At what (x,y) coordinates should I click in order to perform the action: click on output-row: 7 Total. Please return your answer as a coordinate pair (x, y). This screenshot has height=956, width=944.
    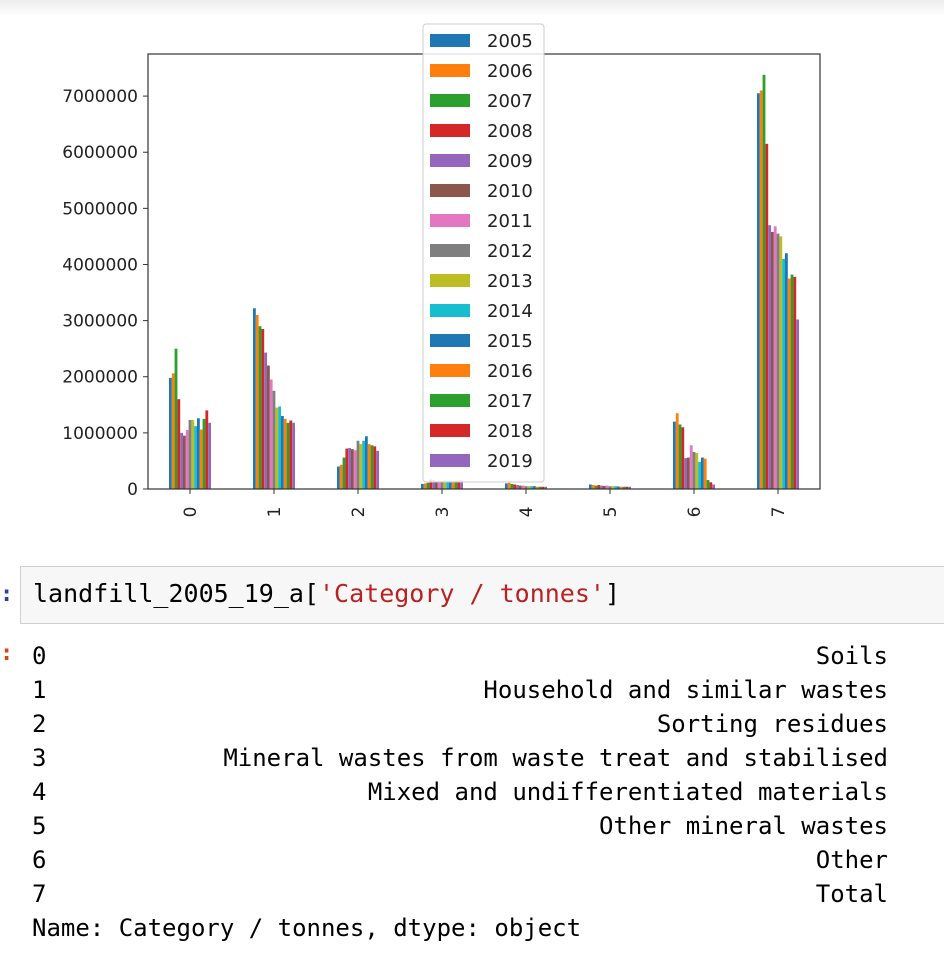
    Looking at the image, I should click on (460, 897).